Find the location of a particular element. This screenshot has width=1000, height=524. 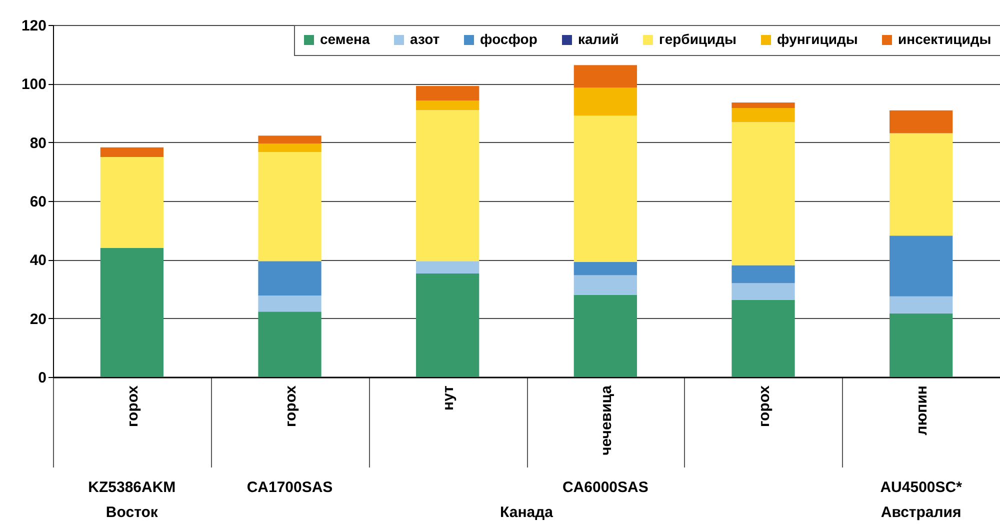

y-tick-label: 20 is located at coordinates (38, 319).